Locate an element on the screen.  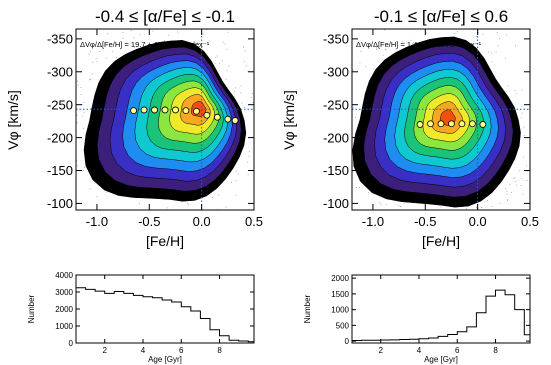
y-tick-label: 2000 is located at coordinates (340, 278).